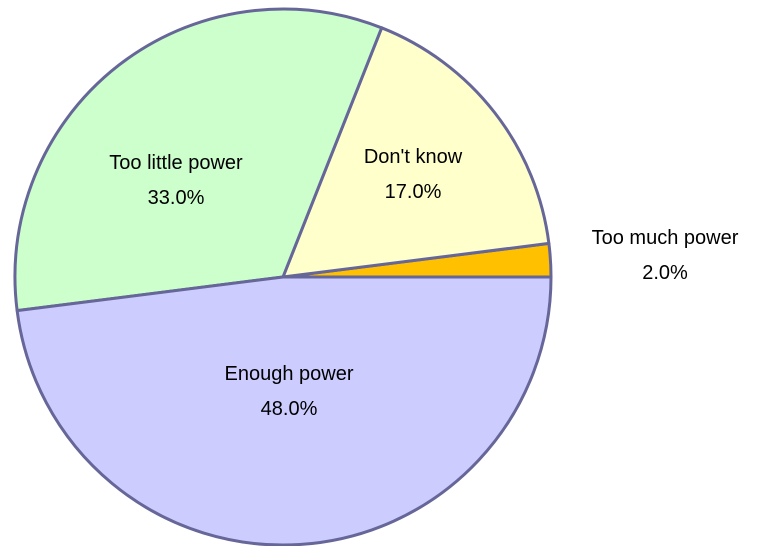 This screenshot has height=546, width=766. Describe the element at coordinates (176, 198) in the screenshot. I see `slice-value-label: 33.0%` at that location.